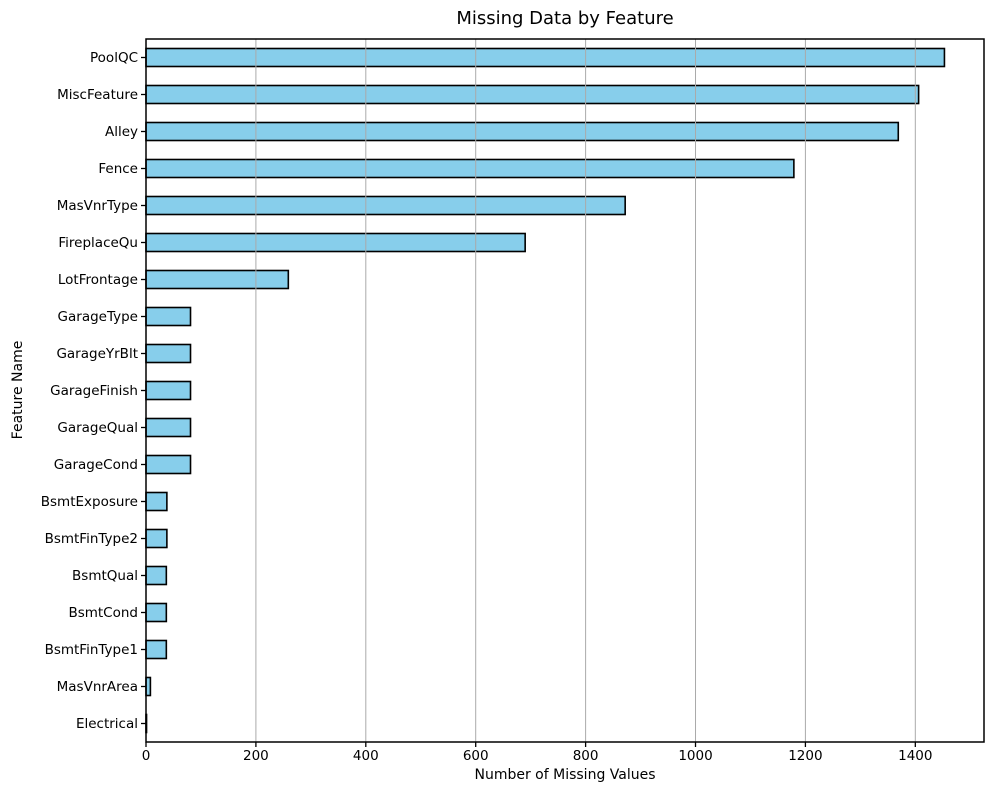  What do you see at coordinates (545, 57) in the screenshot?
I see `bar-PoolQC` at bounding box center [545, 57].